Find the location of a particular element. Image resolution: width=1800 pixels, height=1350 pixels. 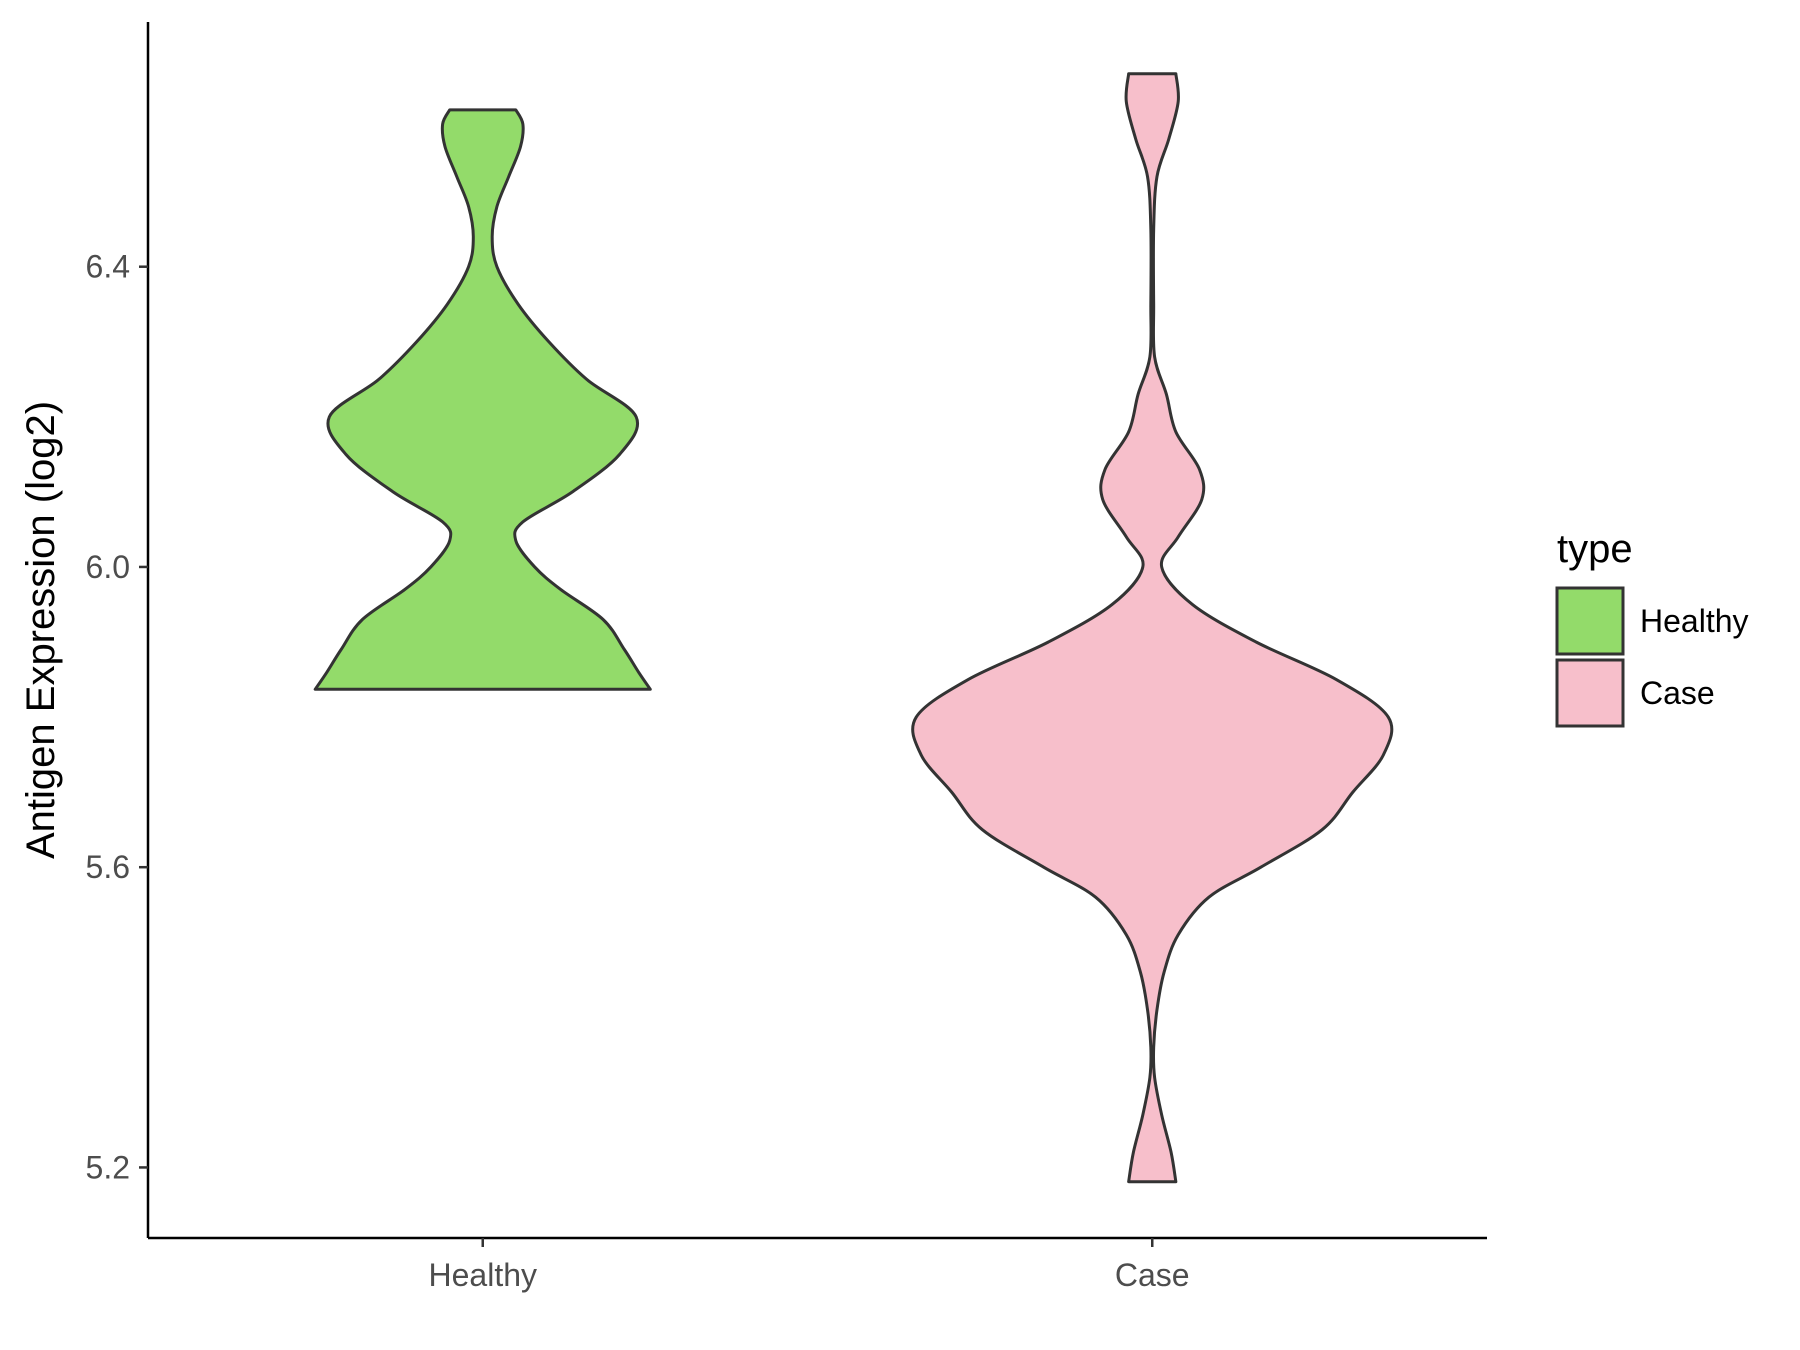

x-tick-label: Case is located at coordinates (1152, 1275).